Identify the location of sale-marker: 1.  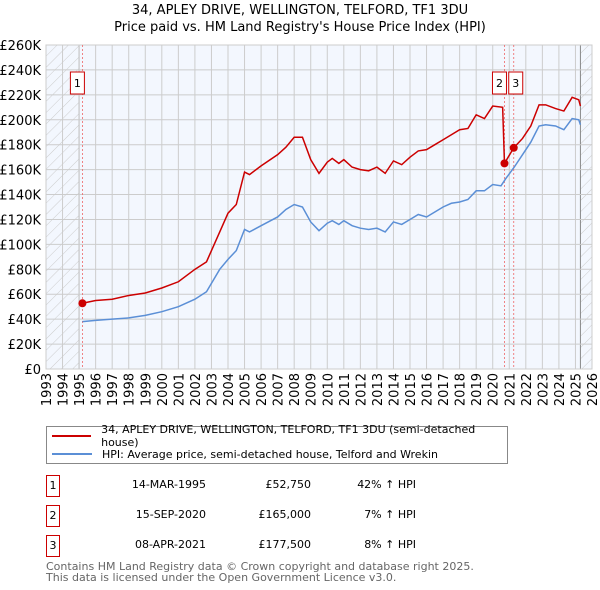
(53, 486).